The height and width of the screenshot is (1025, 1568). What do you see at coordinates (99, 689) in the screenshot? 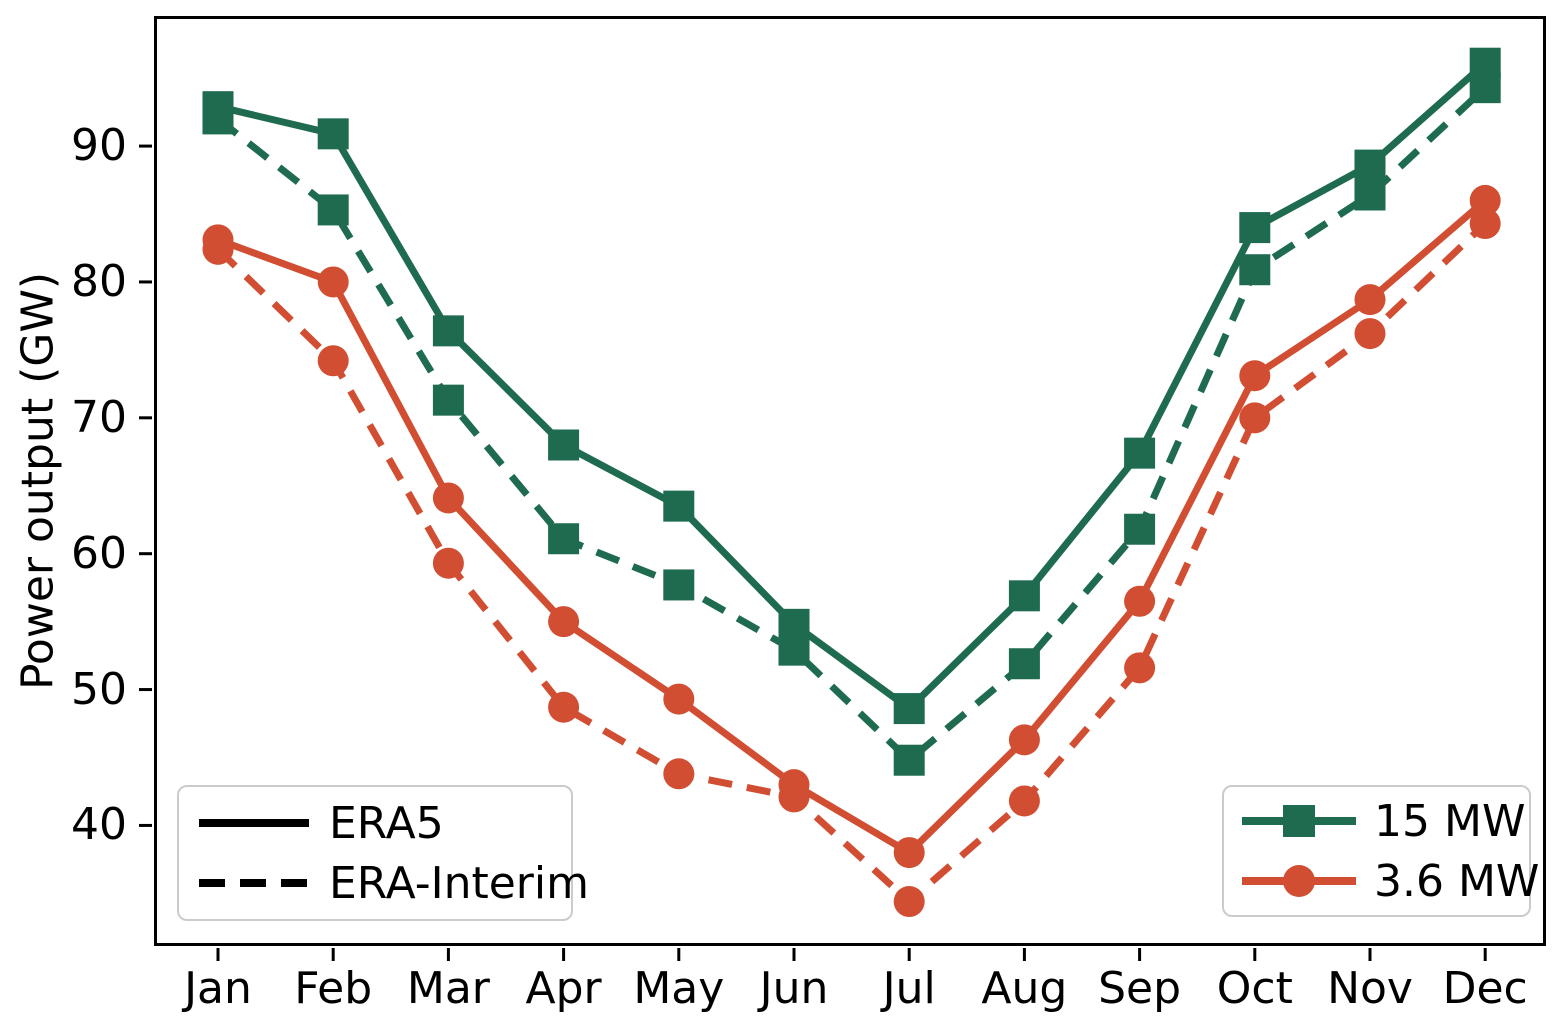
I see `y-tick-label-50: 50` at bounding box center [99, 689].